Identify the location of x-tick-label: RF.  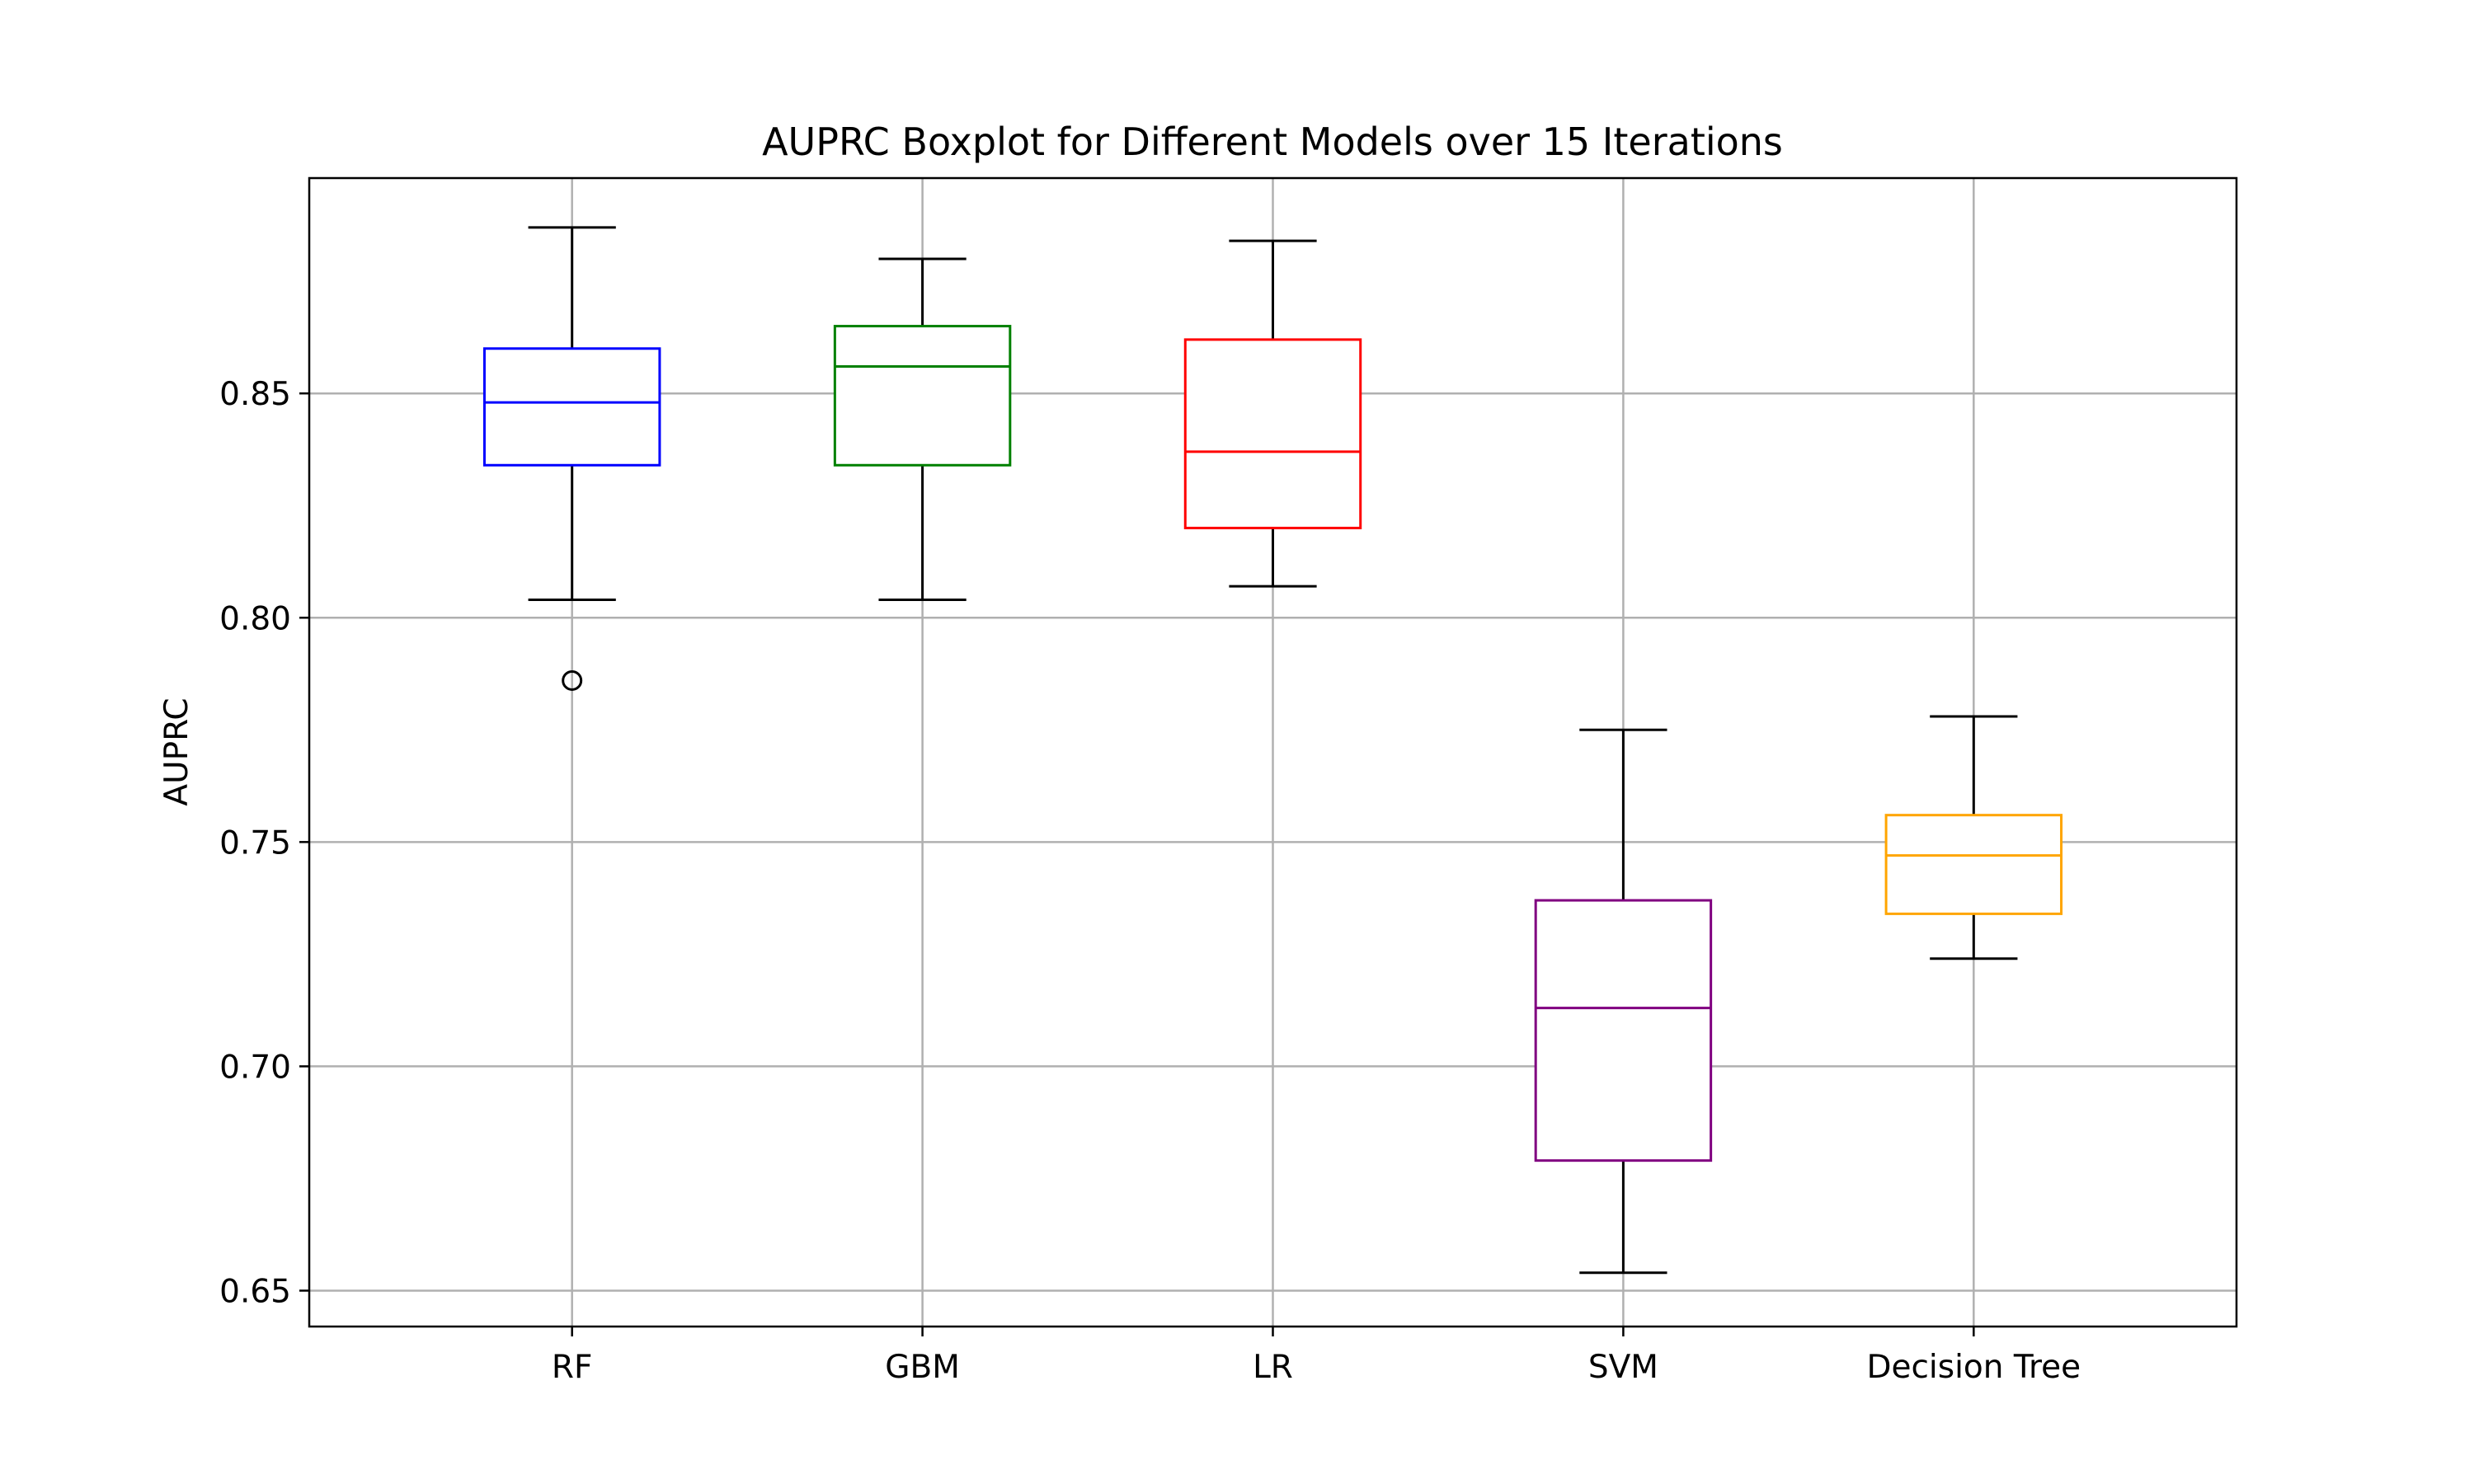
(572, 1367).